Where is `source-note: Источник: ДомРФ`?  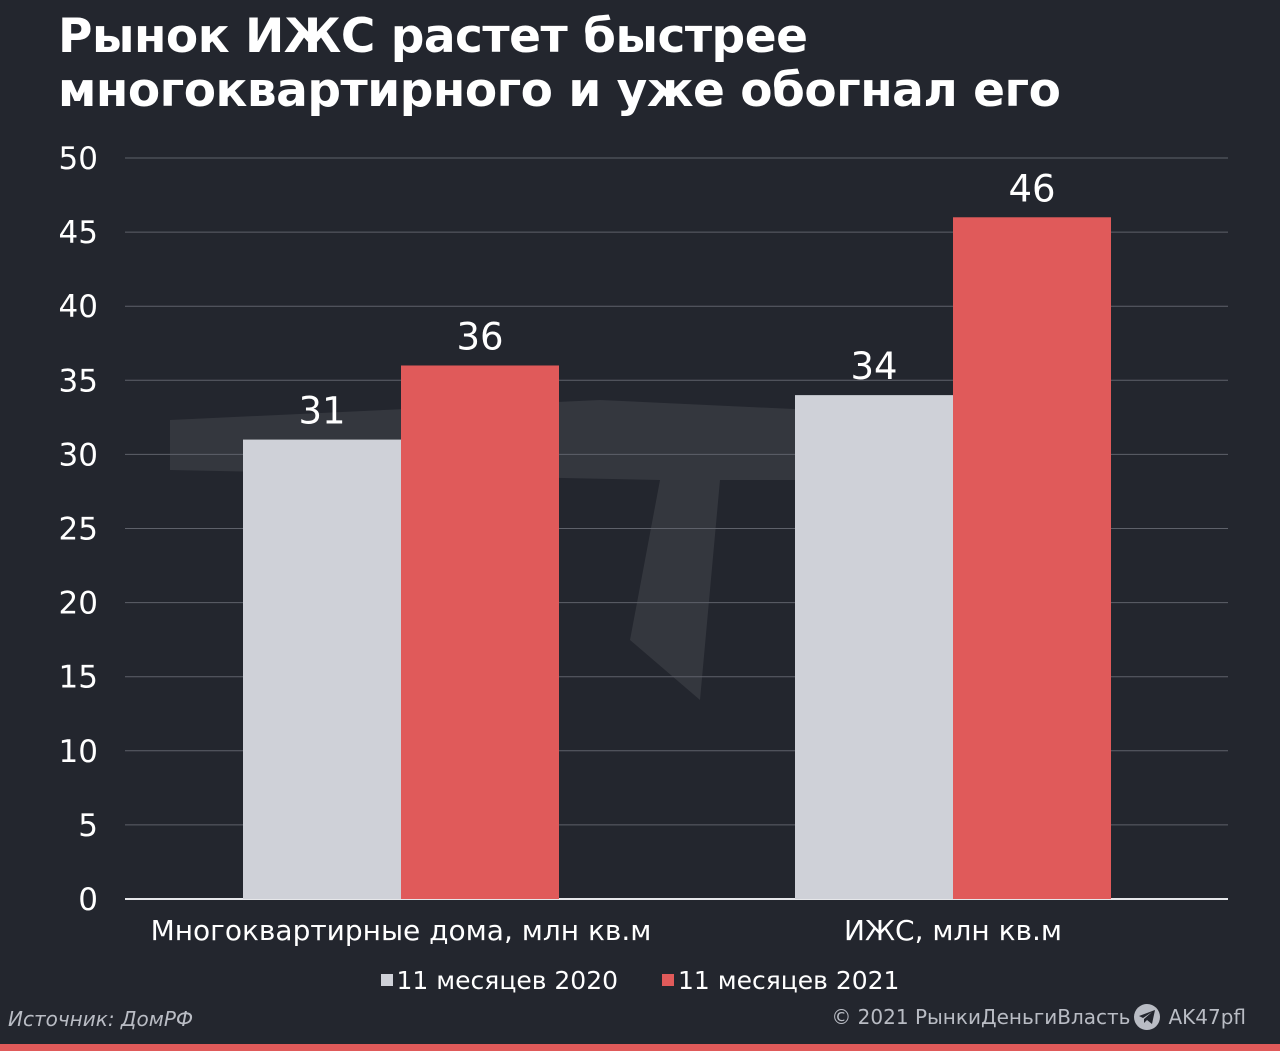 source-note: Источник: ДомРФ is located at coordinates (101, 1019).